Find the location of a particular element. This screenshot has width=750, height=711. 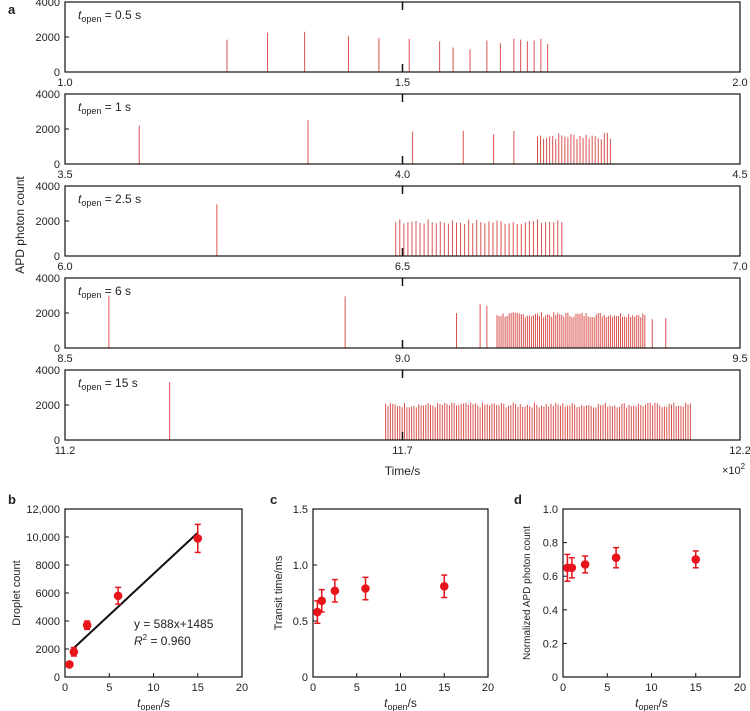

fit-equation: y = 588x+1485 is located at coordinates (174, 624).